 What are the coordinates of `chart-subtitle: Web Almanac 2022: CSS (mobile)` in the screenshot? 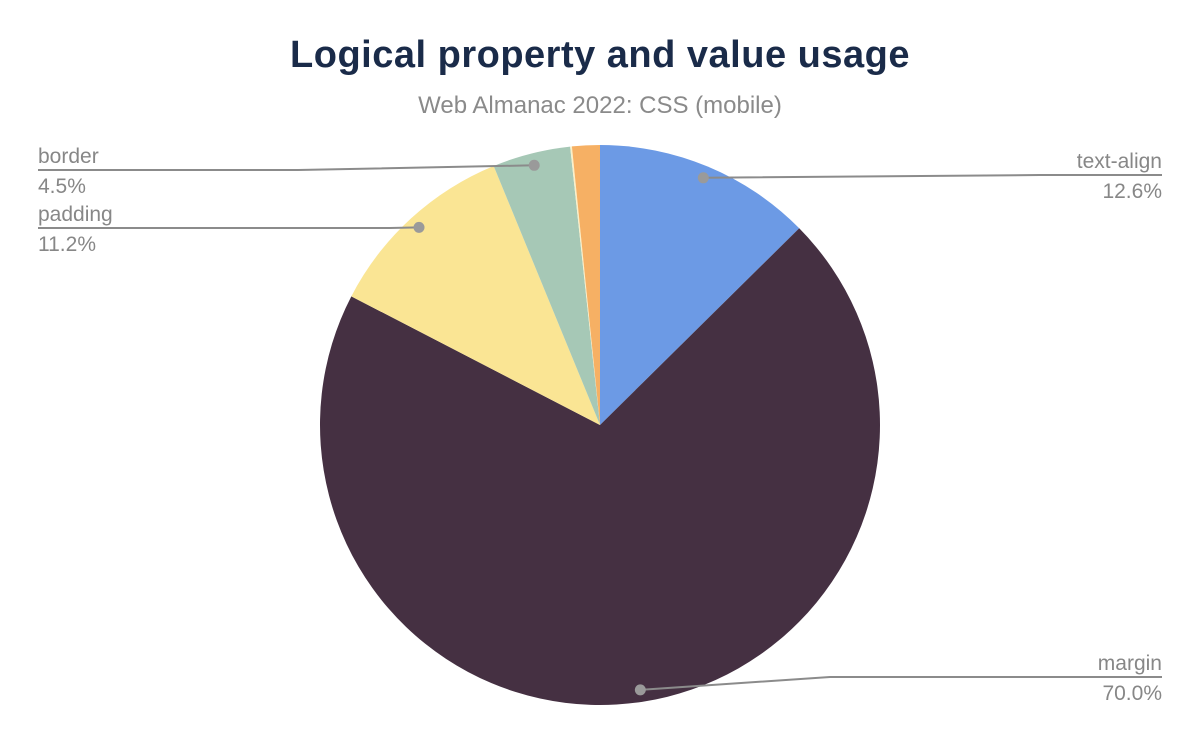 It's located at (600, 105).